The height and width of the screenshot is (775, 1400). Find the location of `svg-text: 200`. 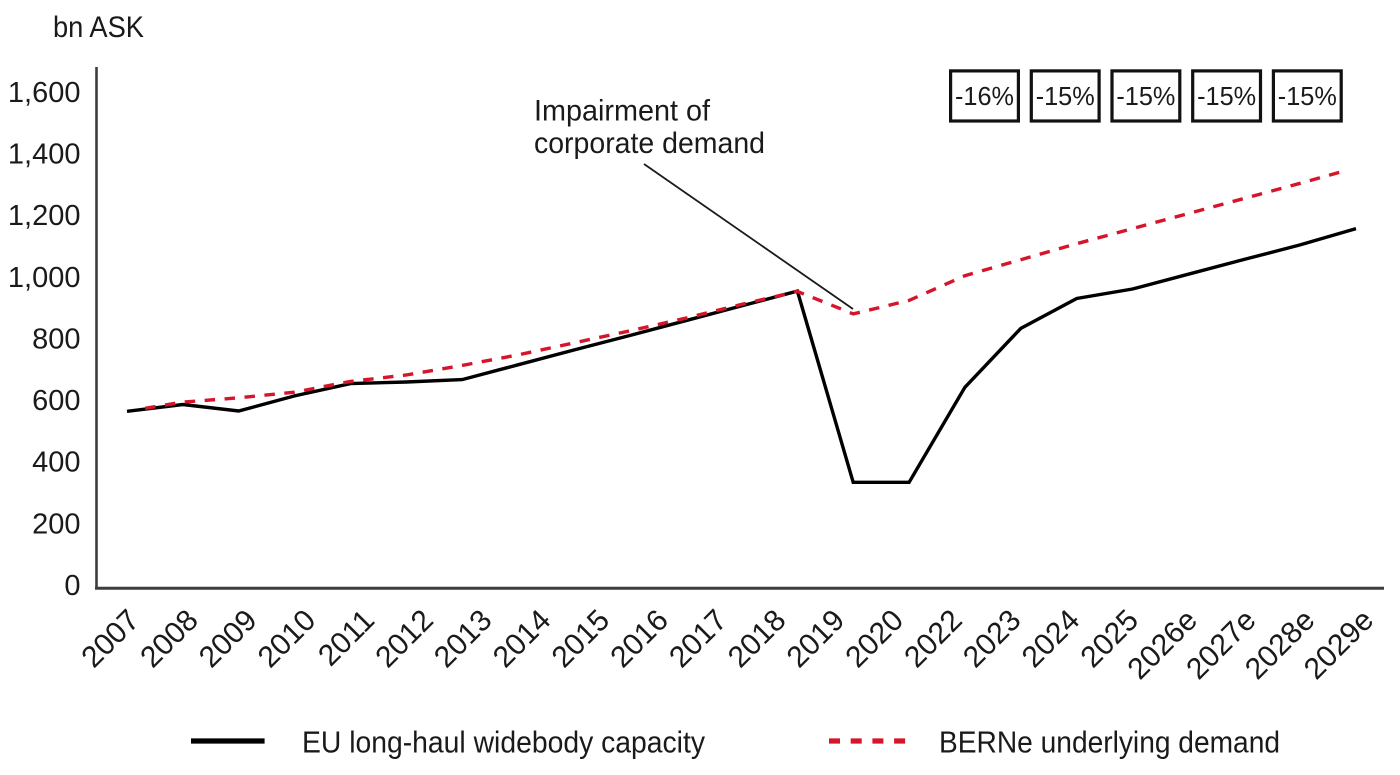

svg-text: 200 is located at coordinates (56, 524).